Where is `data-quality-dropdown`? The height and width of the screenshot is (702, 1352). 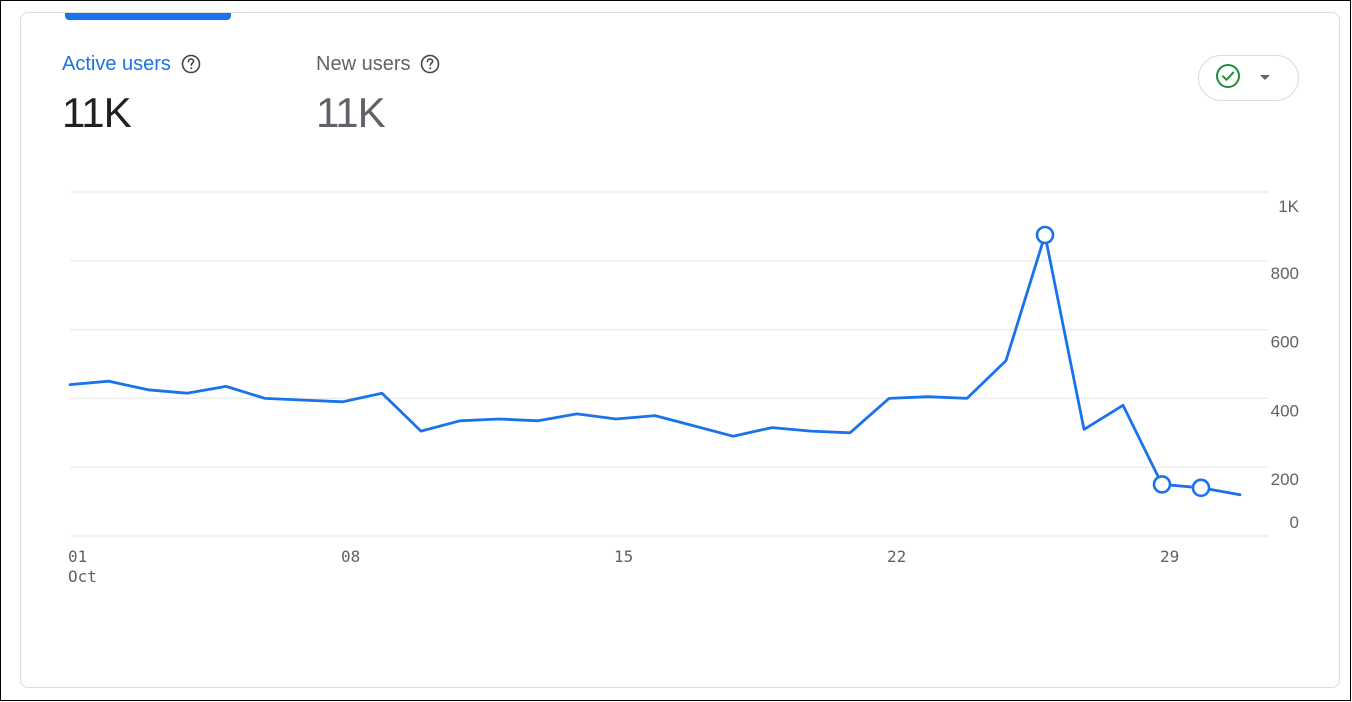
data-quality-dropdown is located at coordinates (1248, 78).